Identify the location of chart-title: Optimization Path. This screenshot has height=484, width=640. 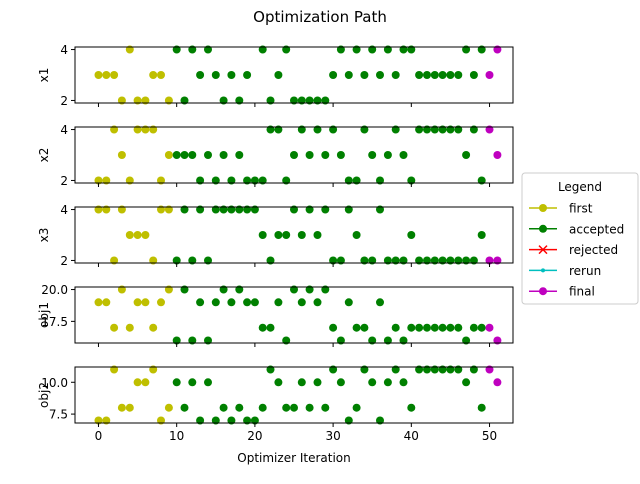
(320, 17).